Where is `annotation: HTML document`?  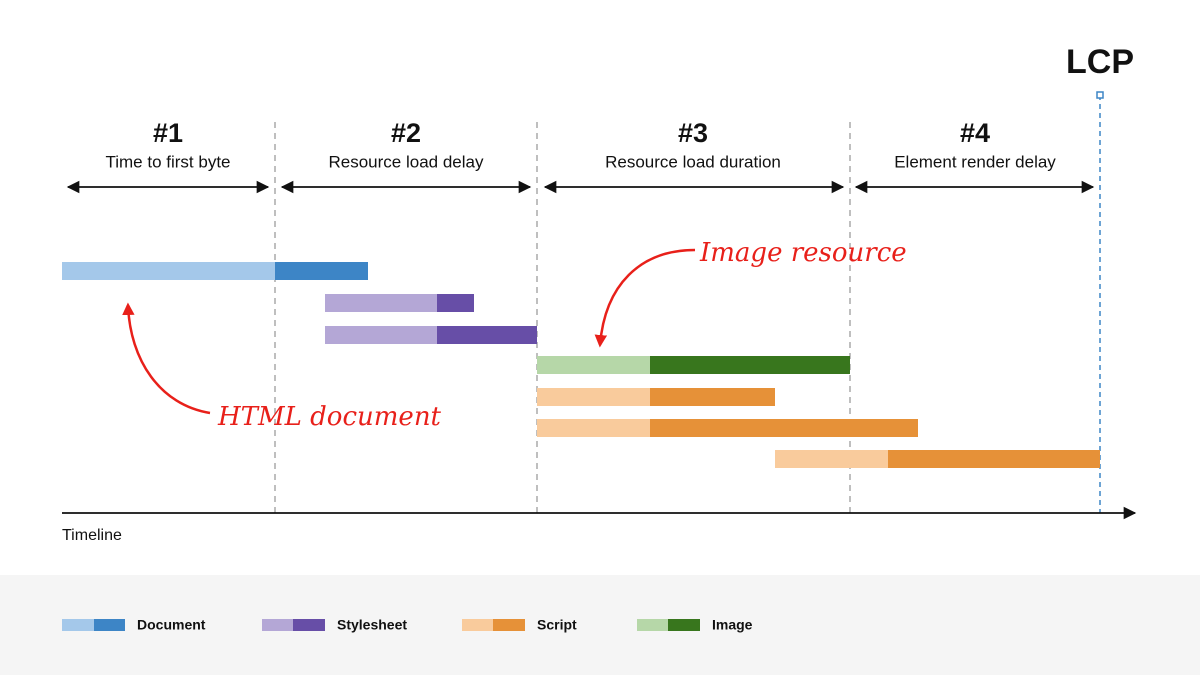 annotation: HTML document is located at coordinates (329, 417).